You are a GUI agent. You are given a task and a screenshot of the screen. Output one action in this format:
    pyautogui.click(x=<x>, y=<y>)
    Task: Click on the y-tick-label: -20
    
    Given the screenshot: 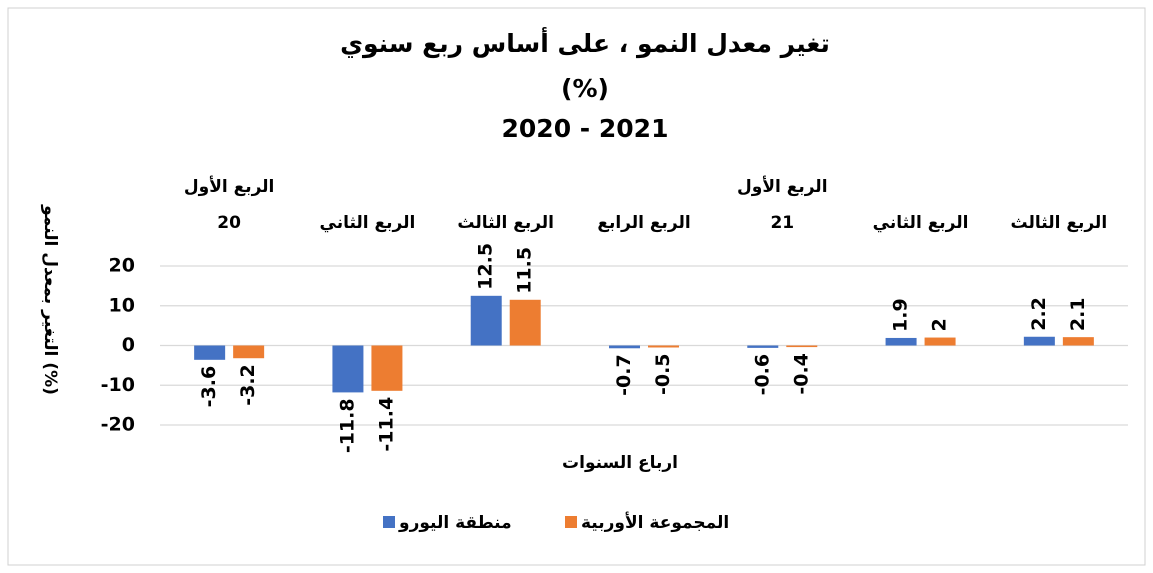 What is the action you would take?
    pyautogui.click(x=118, y=425)
    